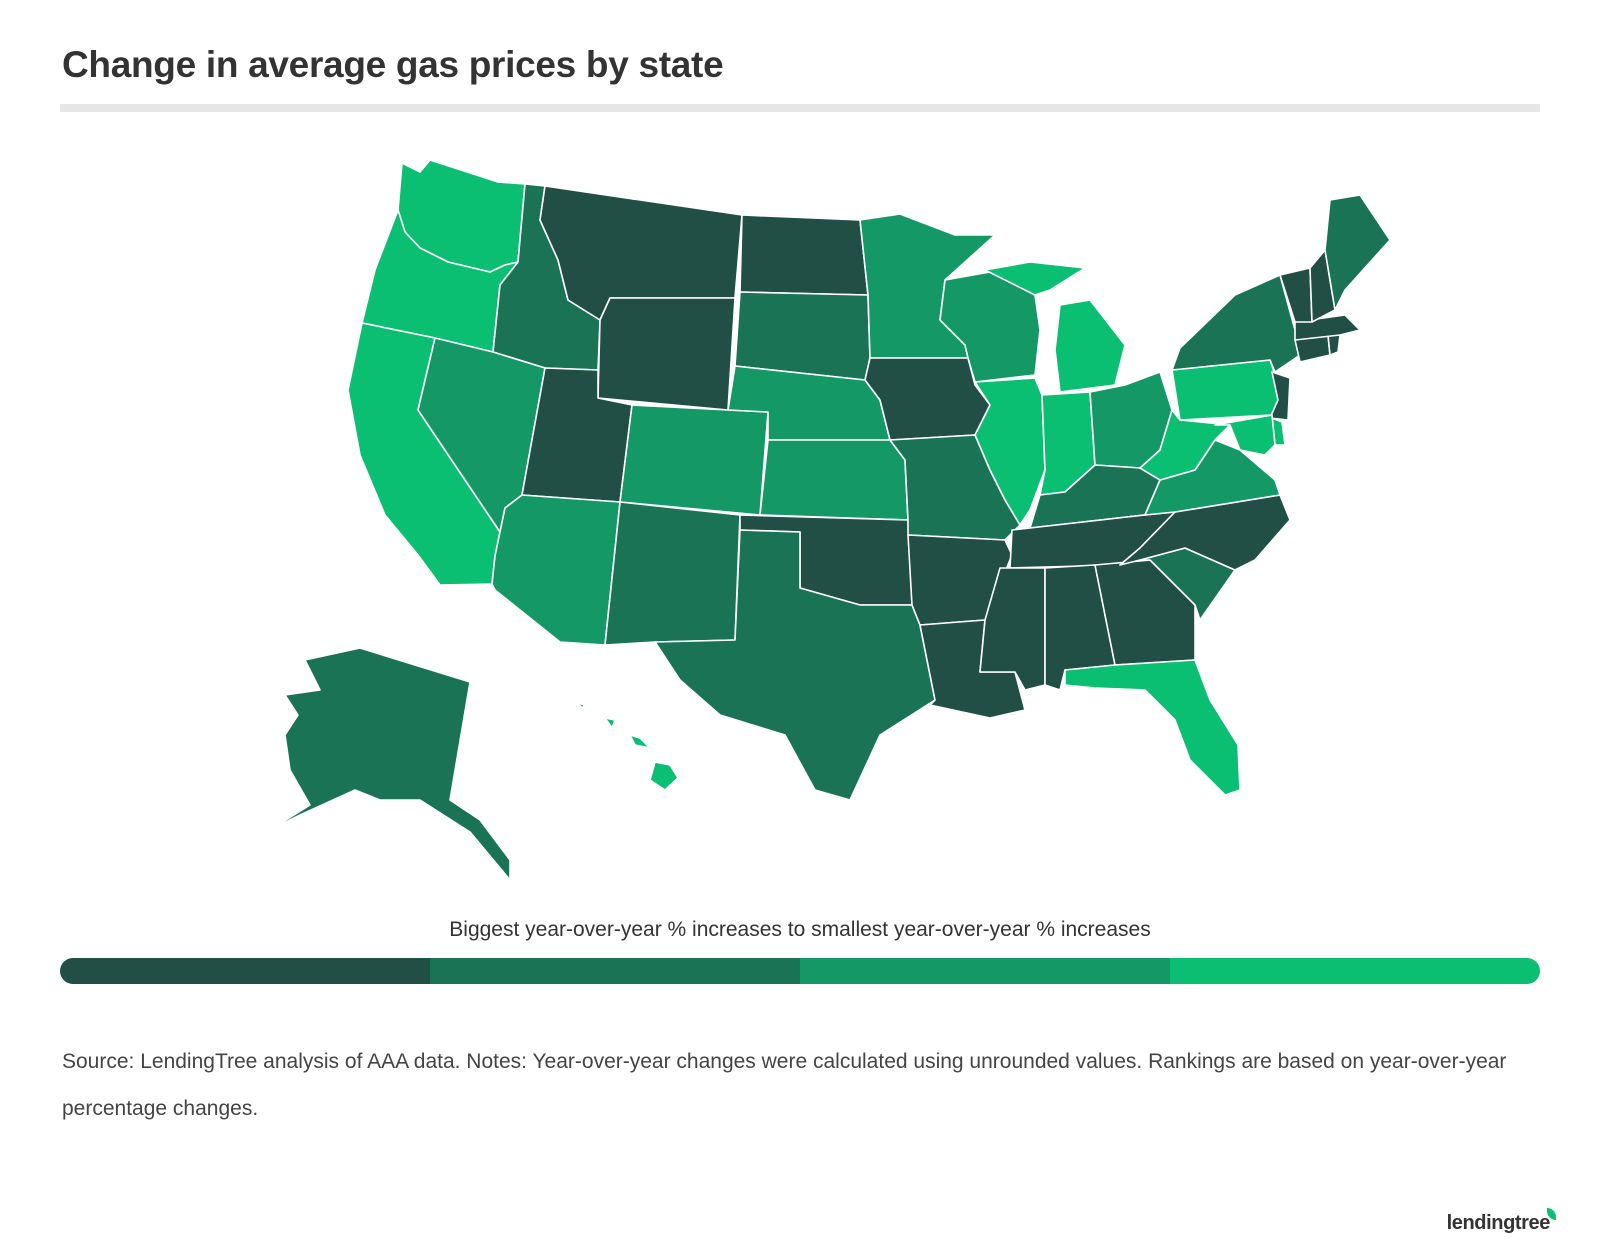 This screenshot has height=1250, width=1600. What do you see at coordinates (800, 108) in the screenshot?
I see `title-divider` at bounding box center [800, 108].